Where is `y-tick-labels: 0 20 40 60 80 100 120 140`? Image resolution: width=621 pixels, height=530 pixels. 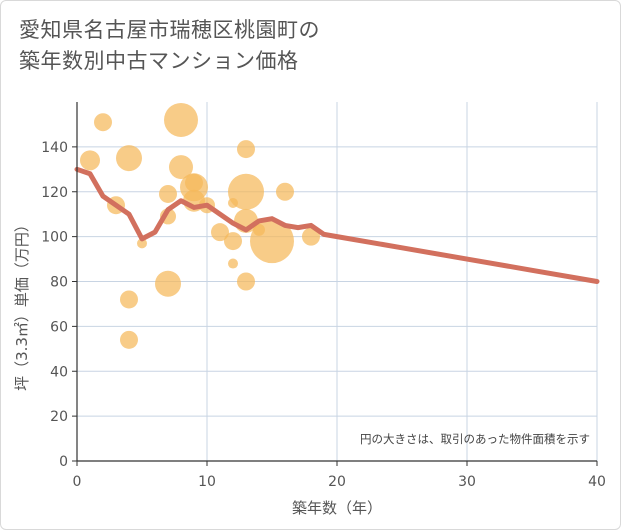 y-tick-labels: 0 20 40 60 80 100 120 140 is located at coordinates (59, 305).